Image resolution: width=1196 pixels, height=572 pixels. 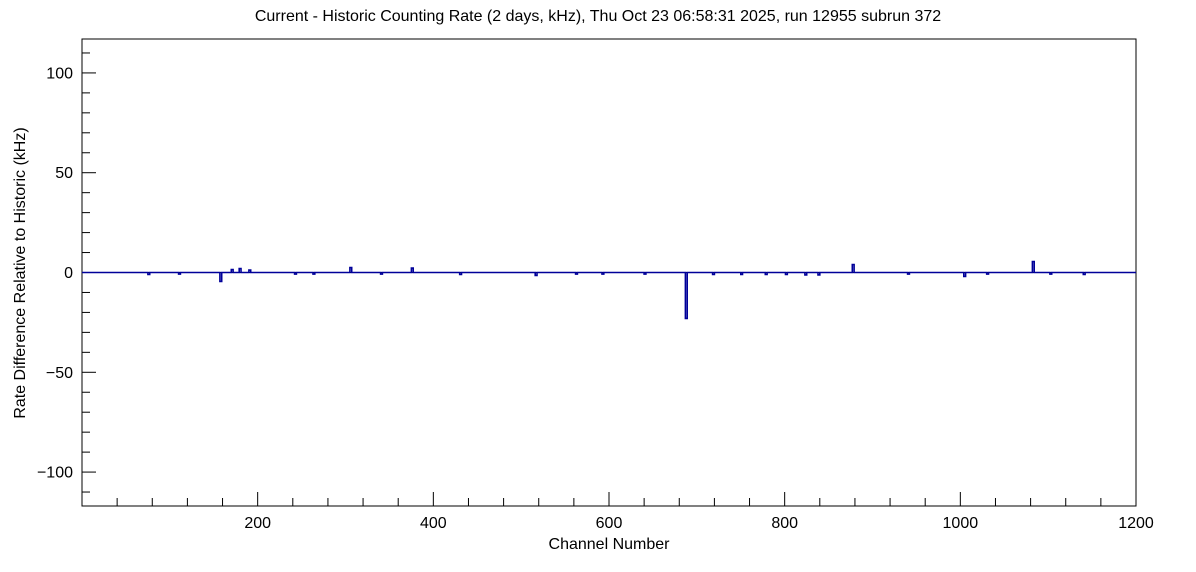 I want to click on y-axis-tick-label: 100, so click(x=59, y=73).